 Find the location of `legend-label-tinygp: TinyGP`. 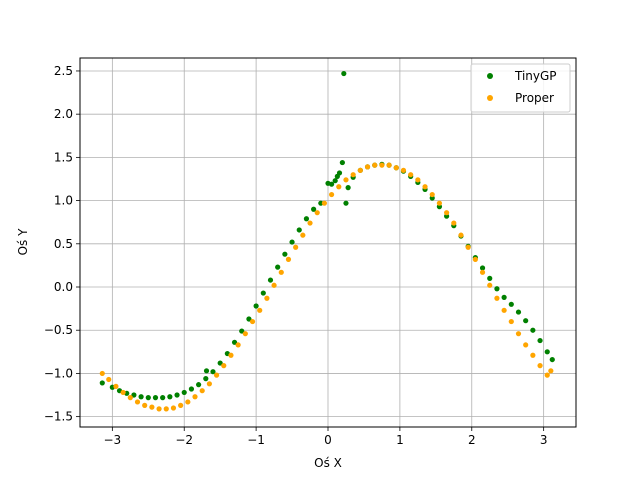

legend-label-tinygp: TinyGP is located at coordinates (535, 76).